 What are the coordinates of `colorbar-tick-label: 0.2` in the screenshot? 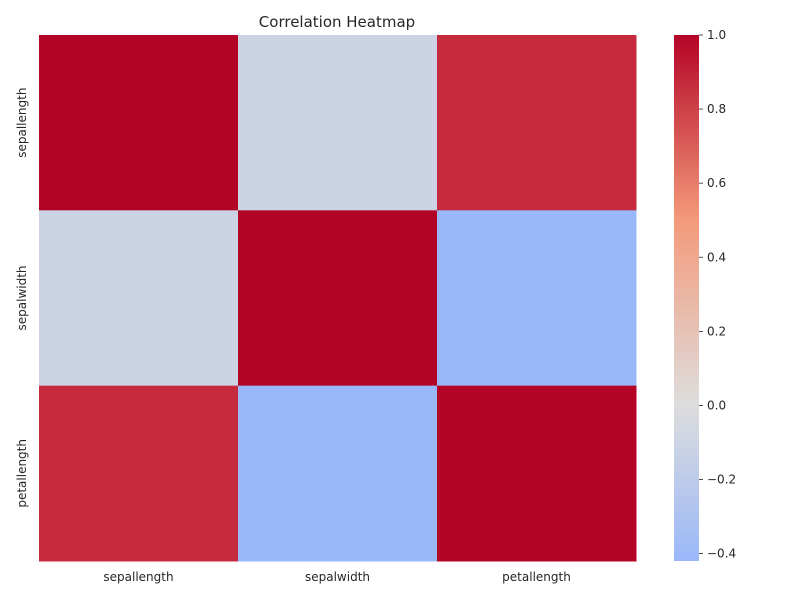 It's located at (716, 331).